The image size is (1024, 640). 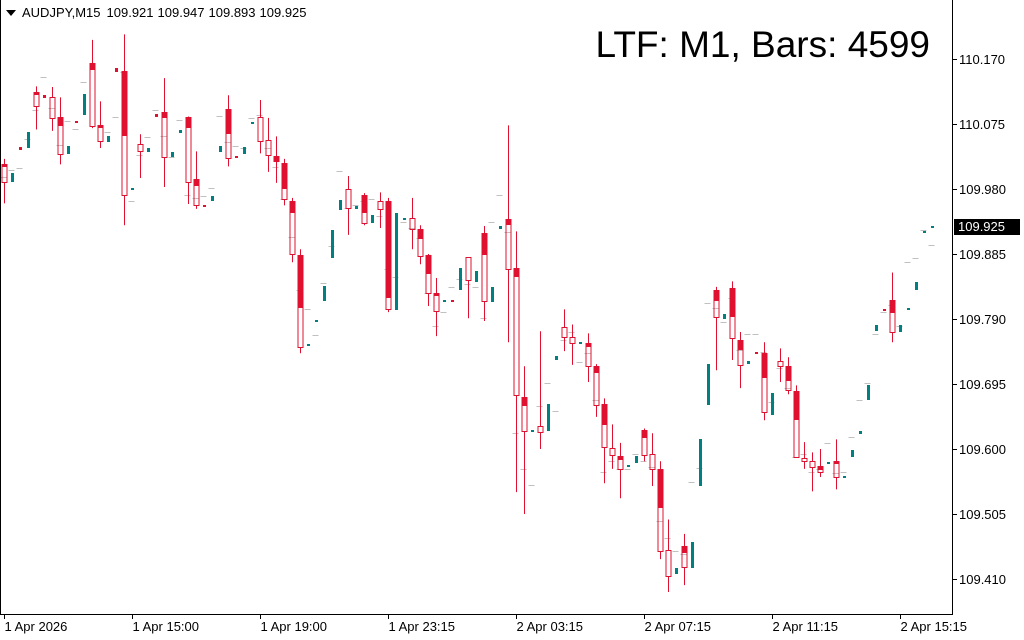 I want to click on time-label: 2 Apr 03:15, so click(x=550, y=626).